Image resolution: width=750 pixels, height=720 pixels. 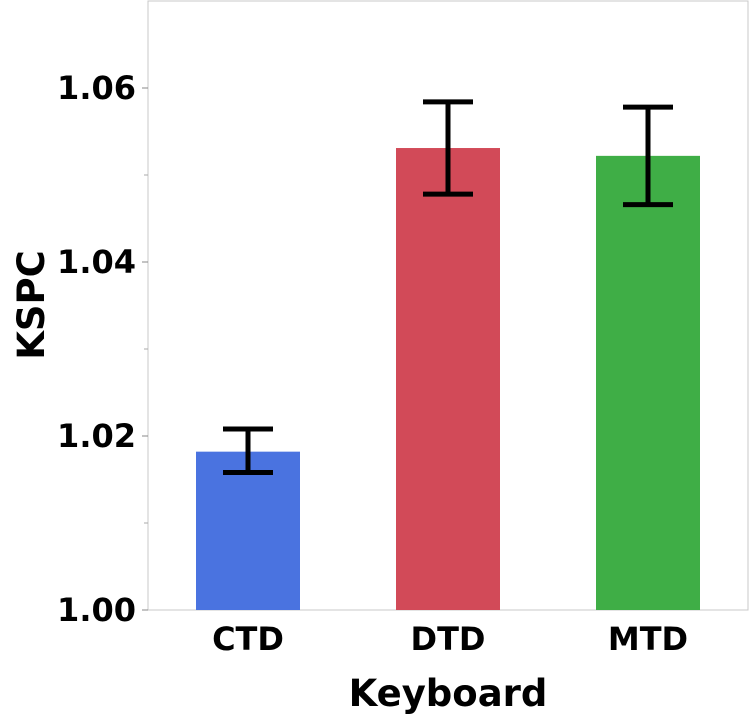 What do you see at coordinates (102, 349) in the screenshot?
I see `y-axis-ticks: 1.00 1.02 1.04 1.06` at bounding box center [102, 349].